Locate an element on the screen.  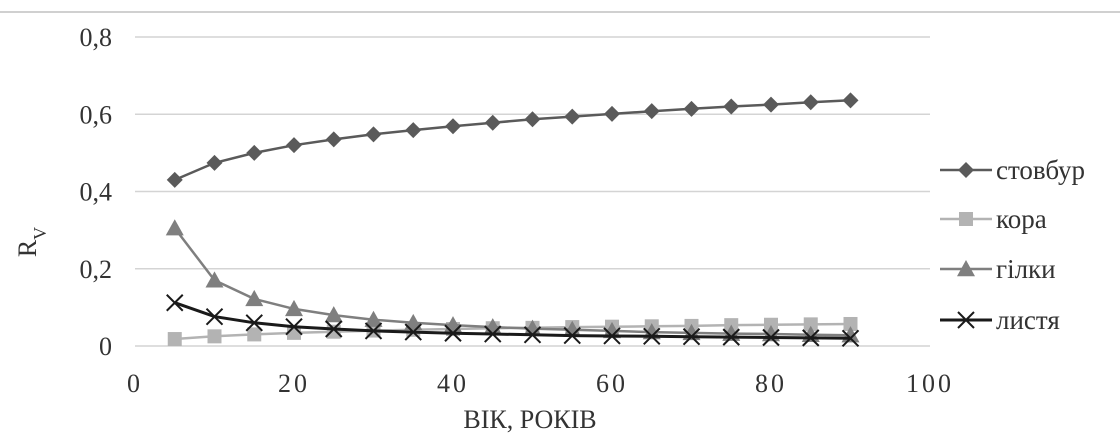
series-x is located at coordinates (513, 320).